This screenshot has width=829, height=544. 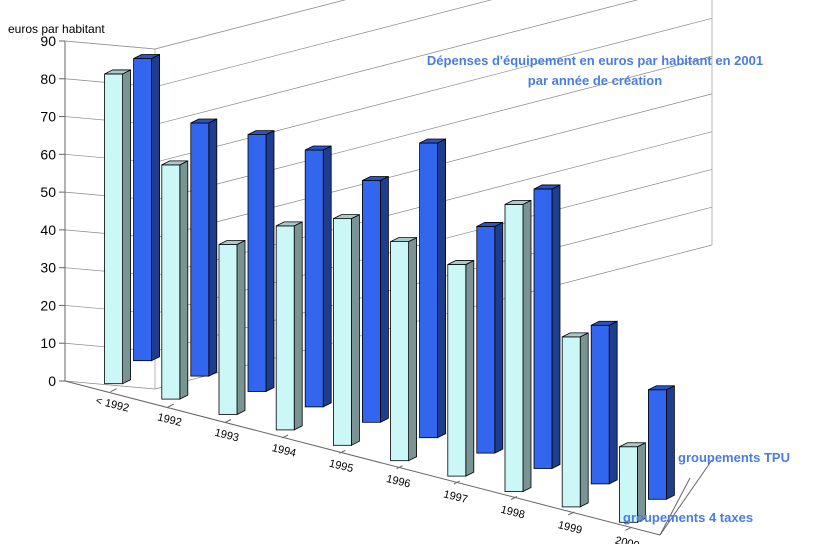 What do you see at coordinates (48, 154) in the screenshot?
I see `y-tick-label: 60` at bounding box center [48, 154].